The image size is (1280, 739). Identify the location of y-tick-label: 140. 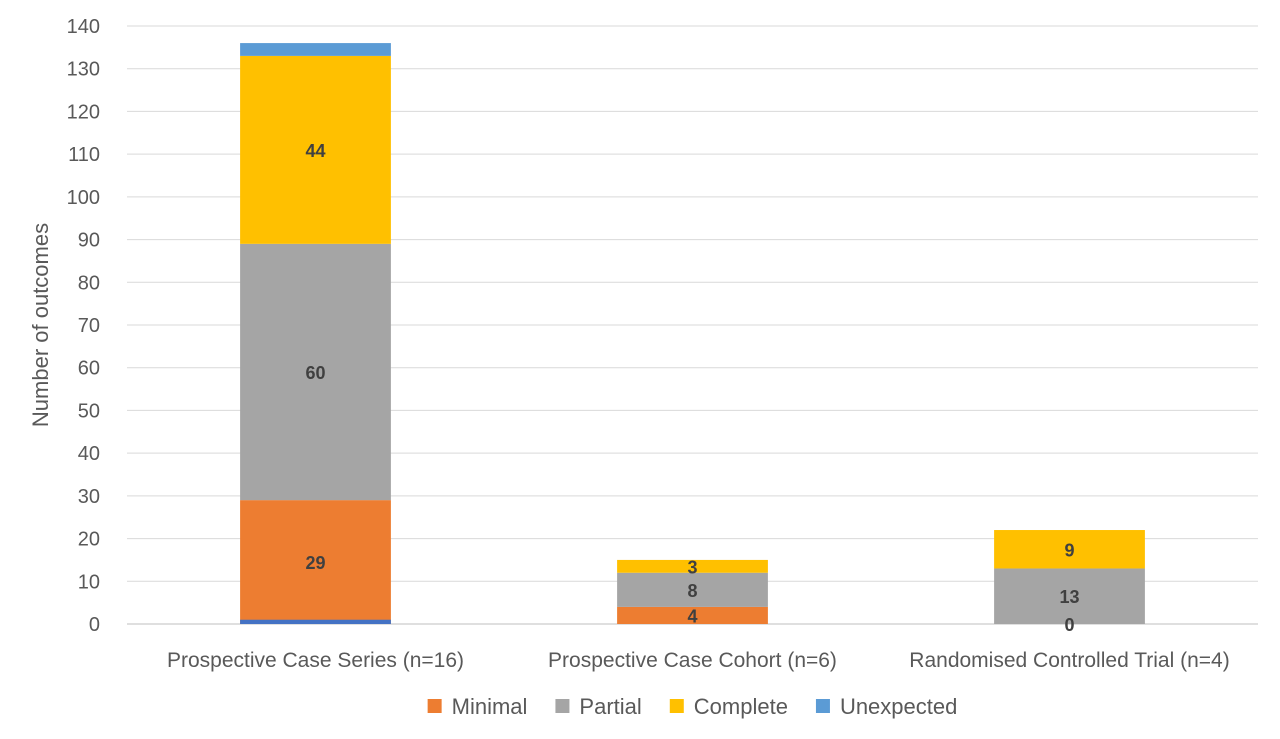
(83, 27).